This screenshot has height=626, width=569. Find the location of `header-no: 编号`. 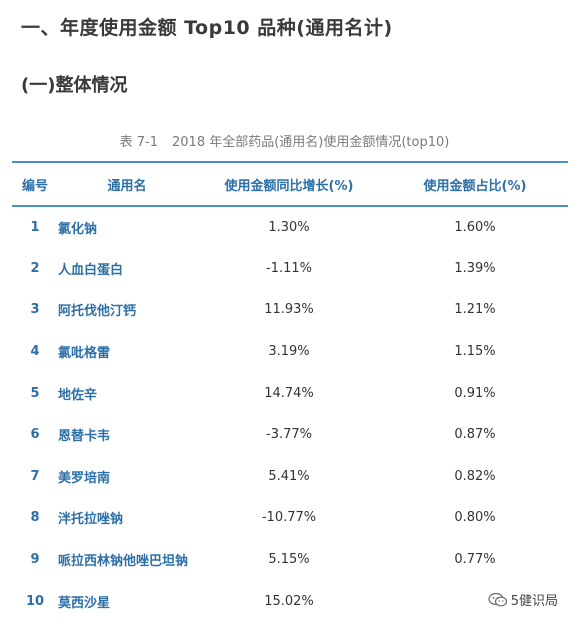

header-no: 编号 is located at coordinates (34, 186).